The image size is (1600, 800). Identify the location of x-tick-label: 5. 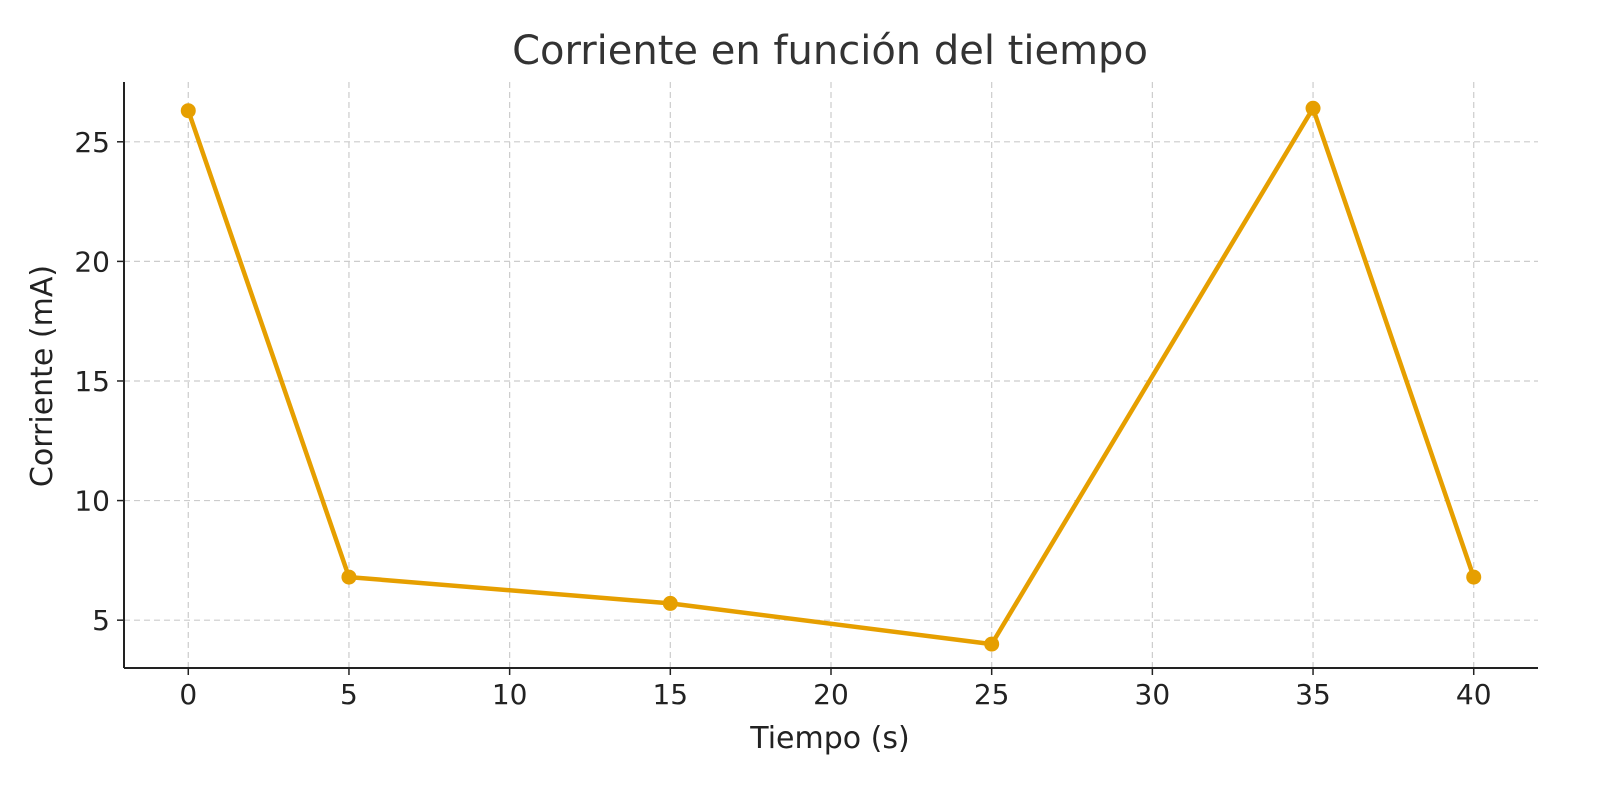
(349, 694).